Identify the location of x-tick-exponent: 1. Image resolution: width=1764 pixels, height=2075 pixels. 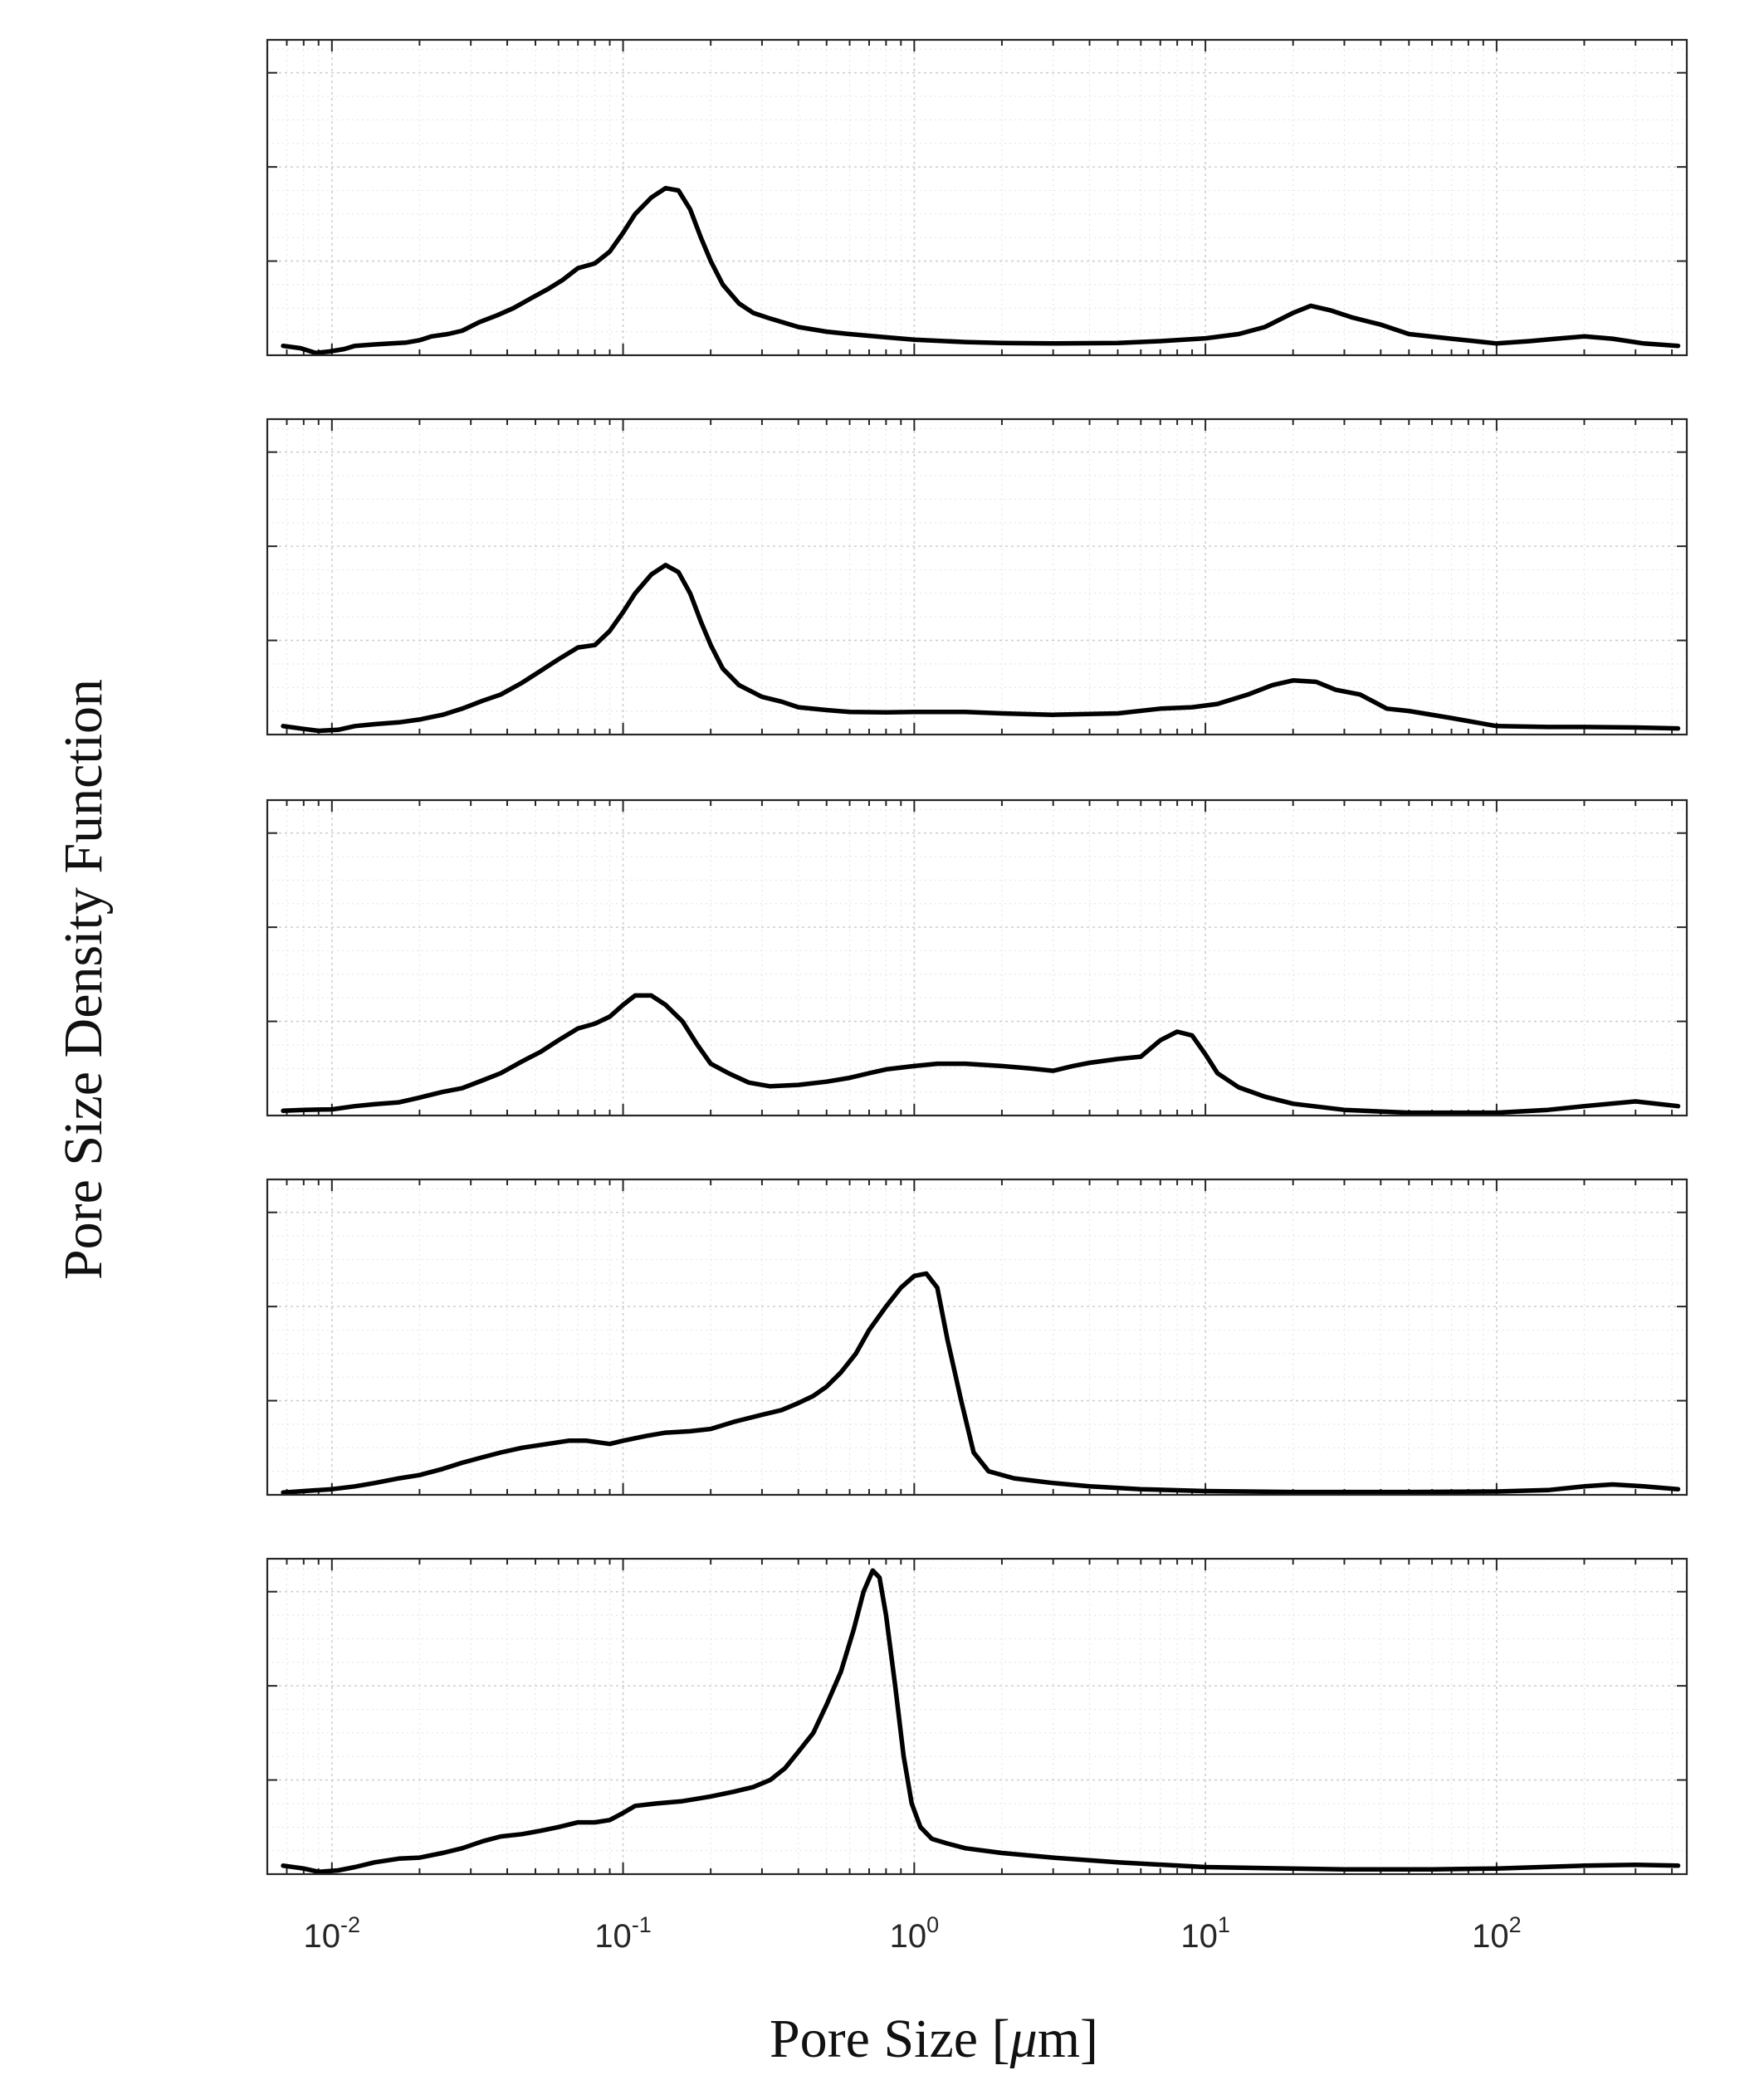
(1224, 1925).